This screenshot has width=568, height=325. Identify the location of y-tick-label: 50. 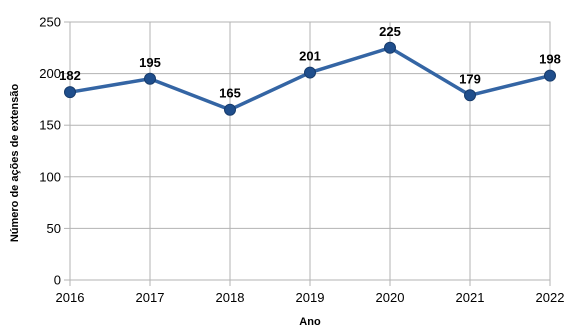
(54, 228).